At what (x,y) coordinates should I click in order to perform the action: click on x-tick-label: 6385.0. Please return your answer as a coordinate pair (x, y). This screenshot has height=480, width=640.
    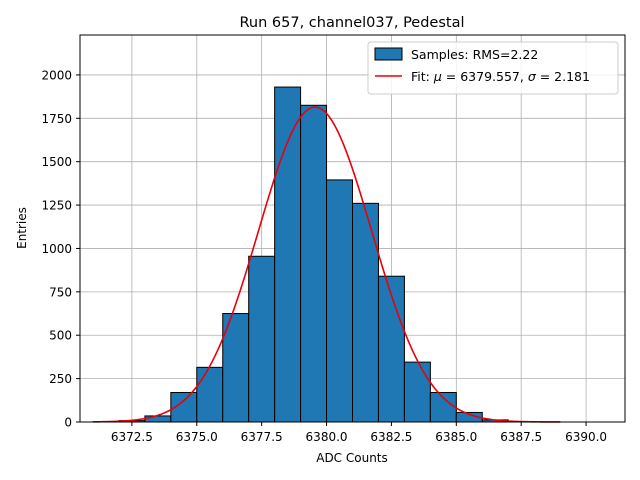
    Looking at the image, I should click on (456, 437).